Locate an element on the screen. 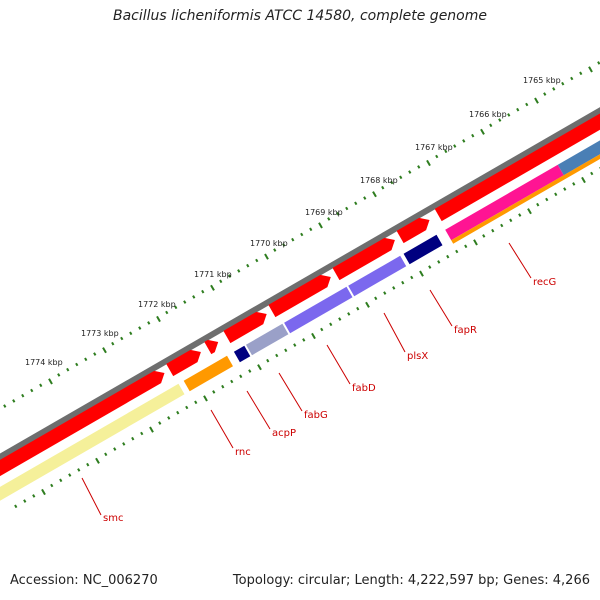 This screenshot has height=600, width=600. kbp-tick-label: 1769 kbp is located at coordinates (324, 212).